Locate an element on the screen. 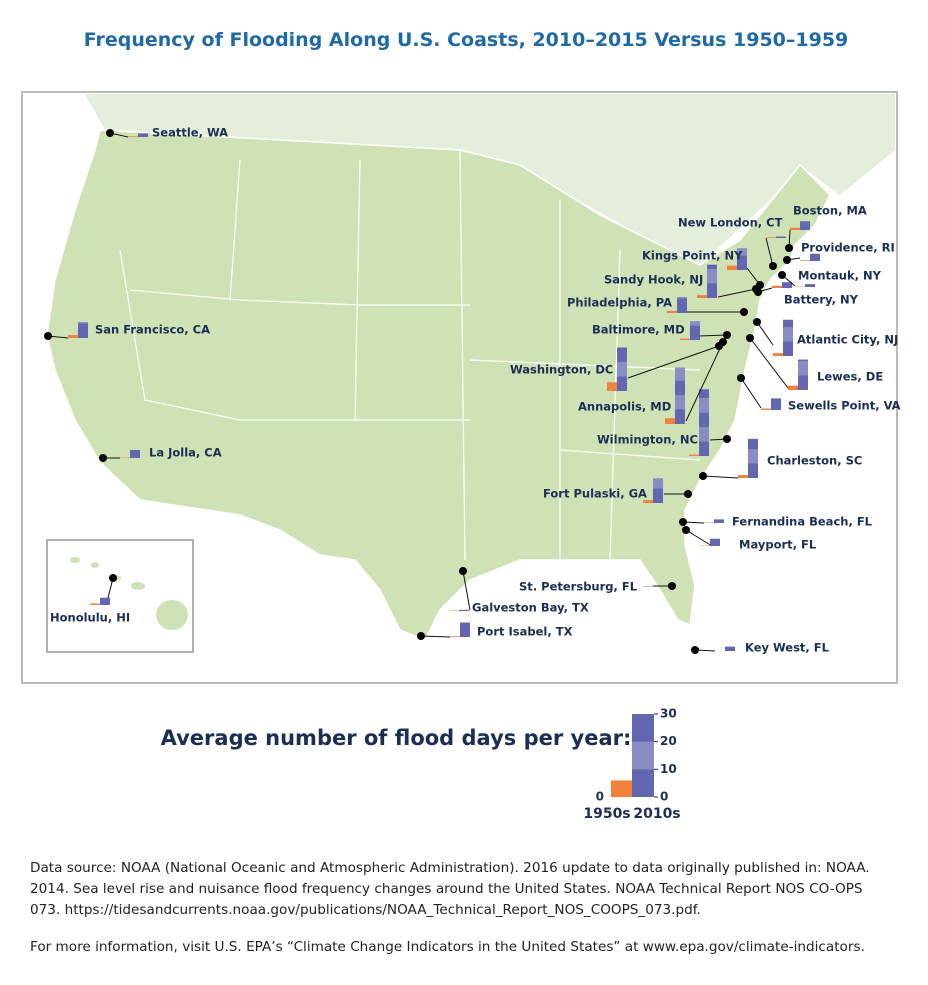 The height and width of the screenshot is (985, 928). station-name: Baltimore, MD is located at coordinates (638, 330).